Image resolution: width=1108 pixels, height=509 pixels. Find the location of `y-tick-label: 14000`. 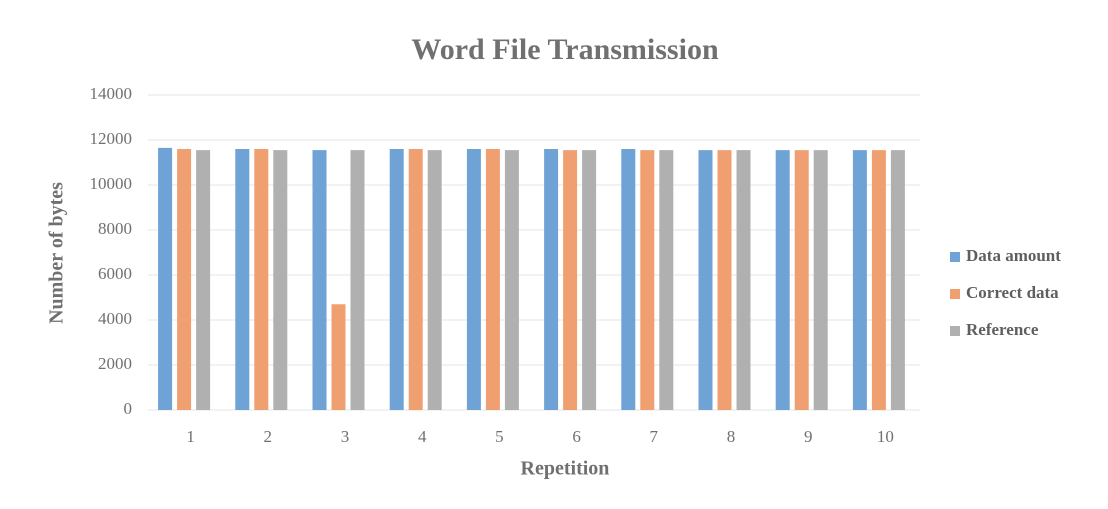

y-tick-label: 14000 is located at coordinates (111, 93).